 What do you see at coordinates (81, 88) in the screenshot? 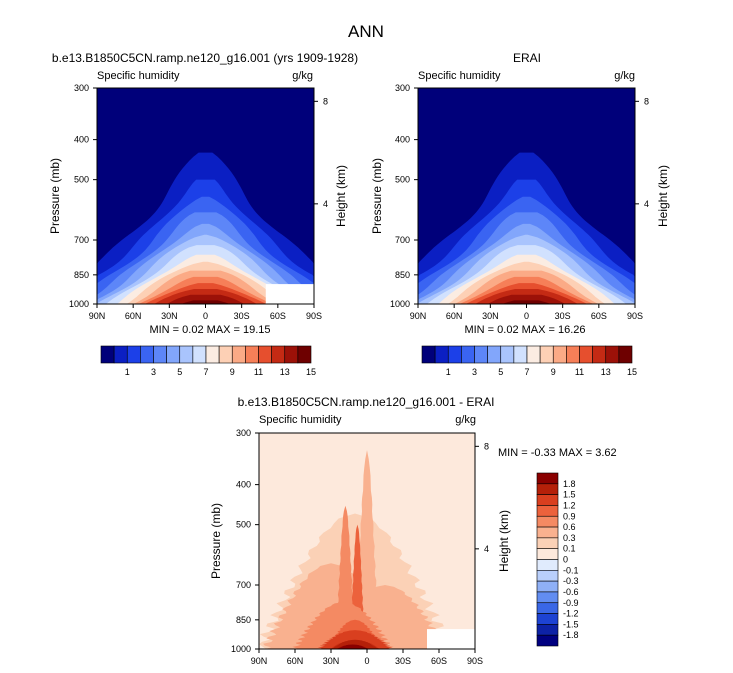
I see `model-y-tick-label: 300` at bounding box center [81, 88].